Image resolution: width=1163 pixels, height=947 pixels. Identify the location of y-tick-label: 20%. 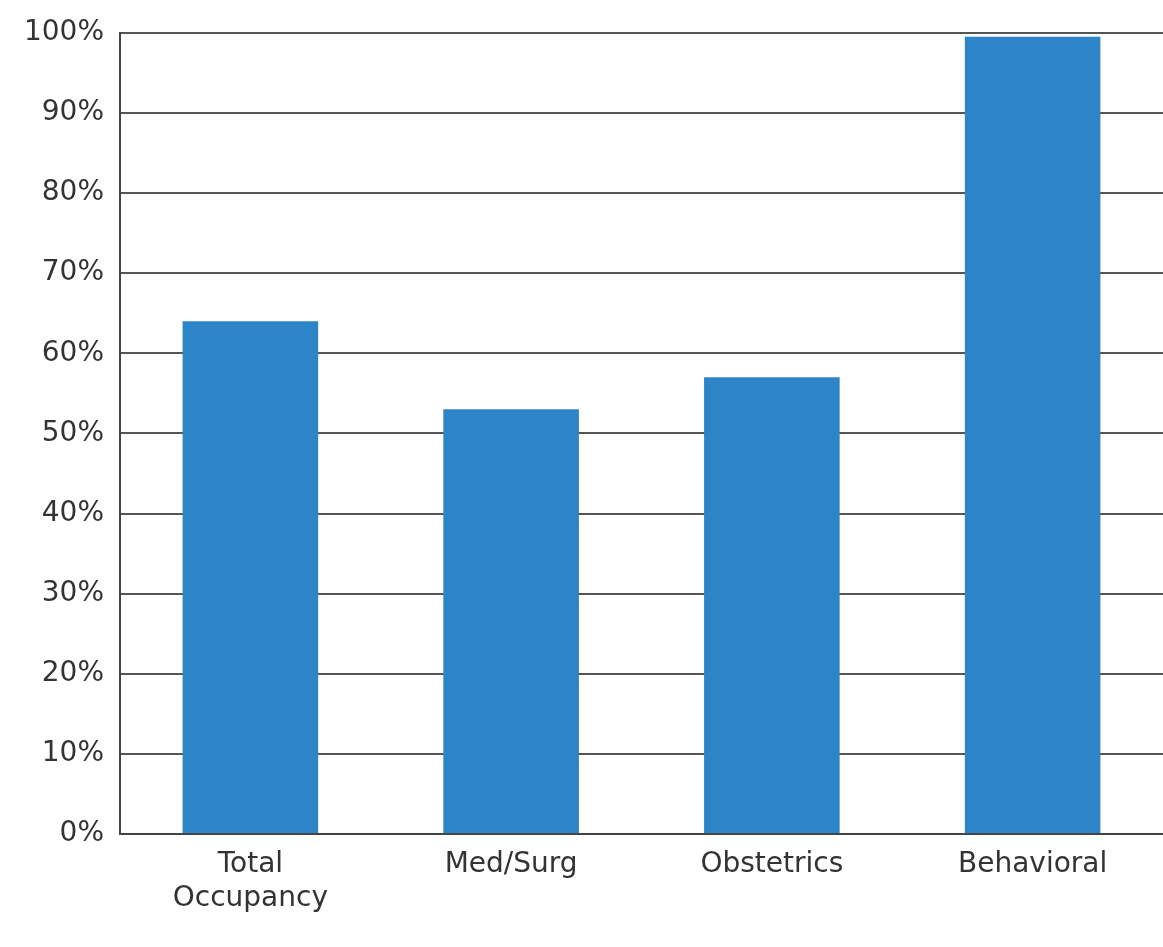
(72, 672).